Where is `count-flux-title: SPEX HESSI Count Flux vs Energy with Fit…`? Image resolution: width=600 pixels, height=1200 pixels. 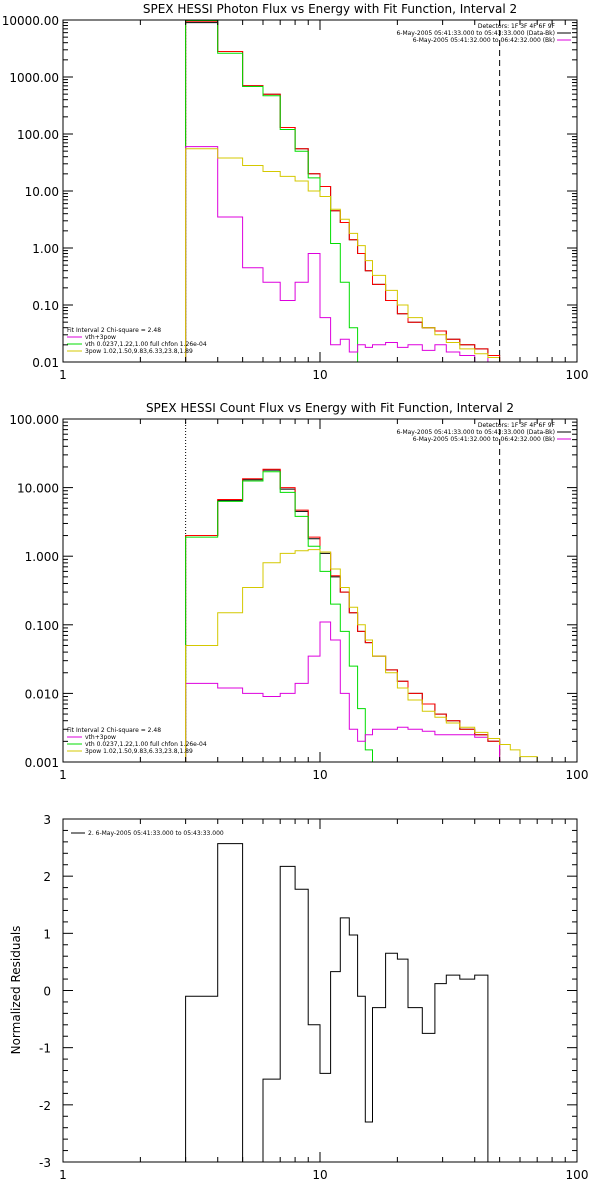
count-flux-title: SPEX HESSI Count Flux vs Energy with Fit… is located at coordinates (330, 408).